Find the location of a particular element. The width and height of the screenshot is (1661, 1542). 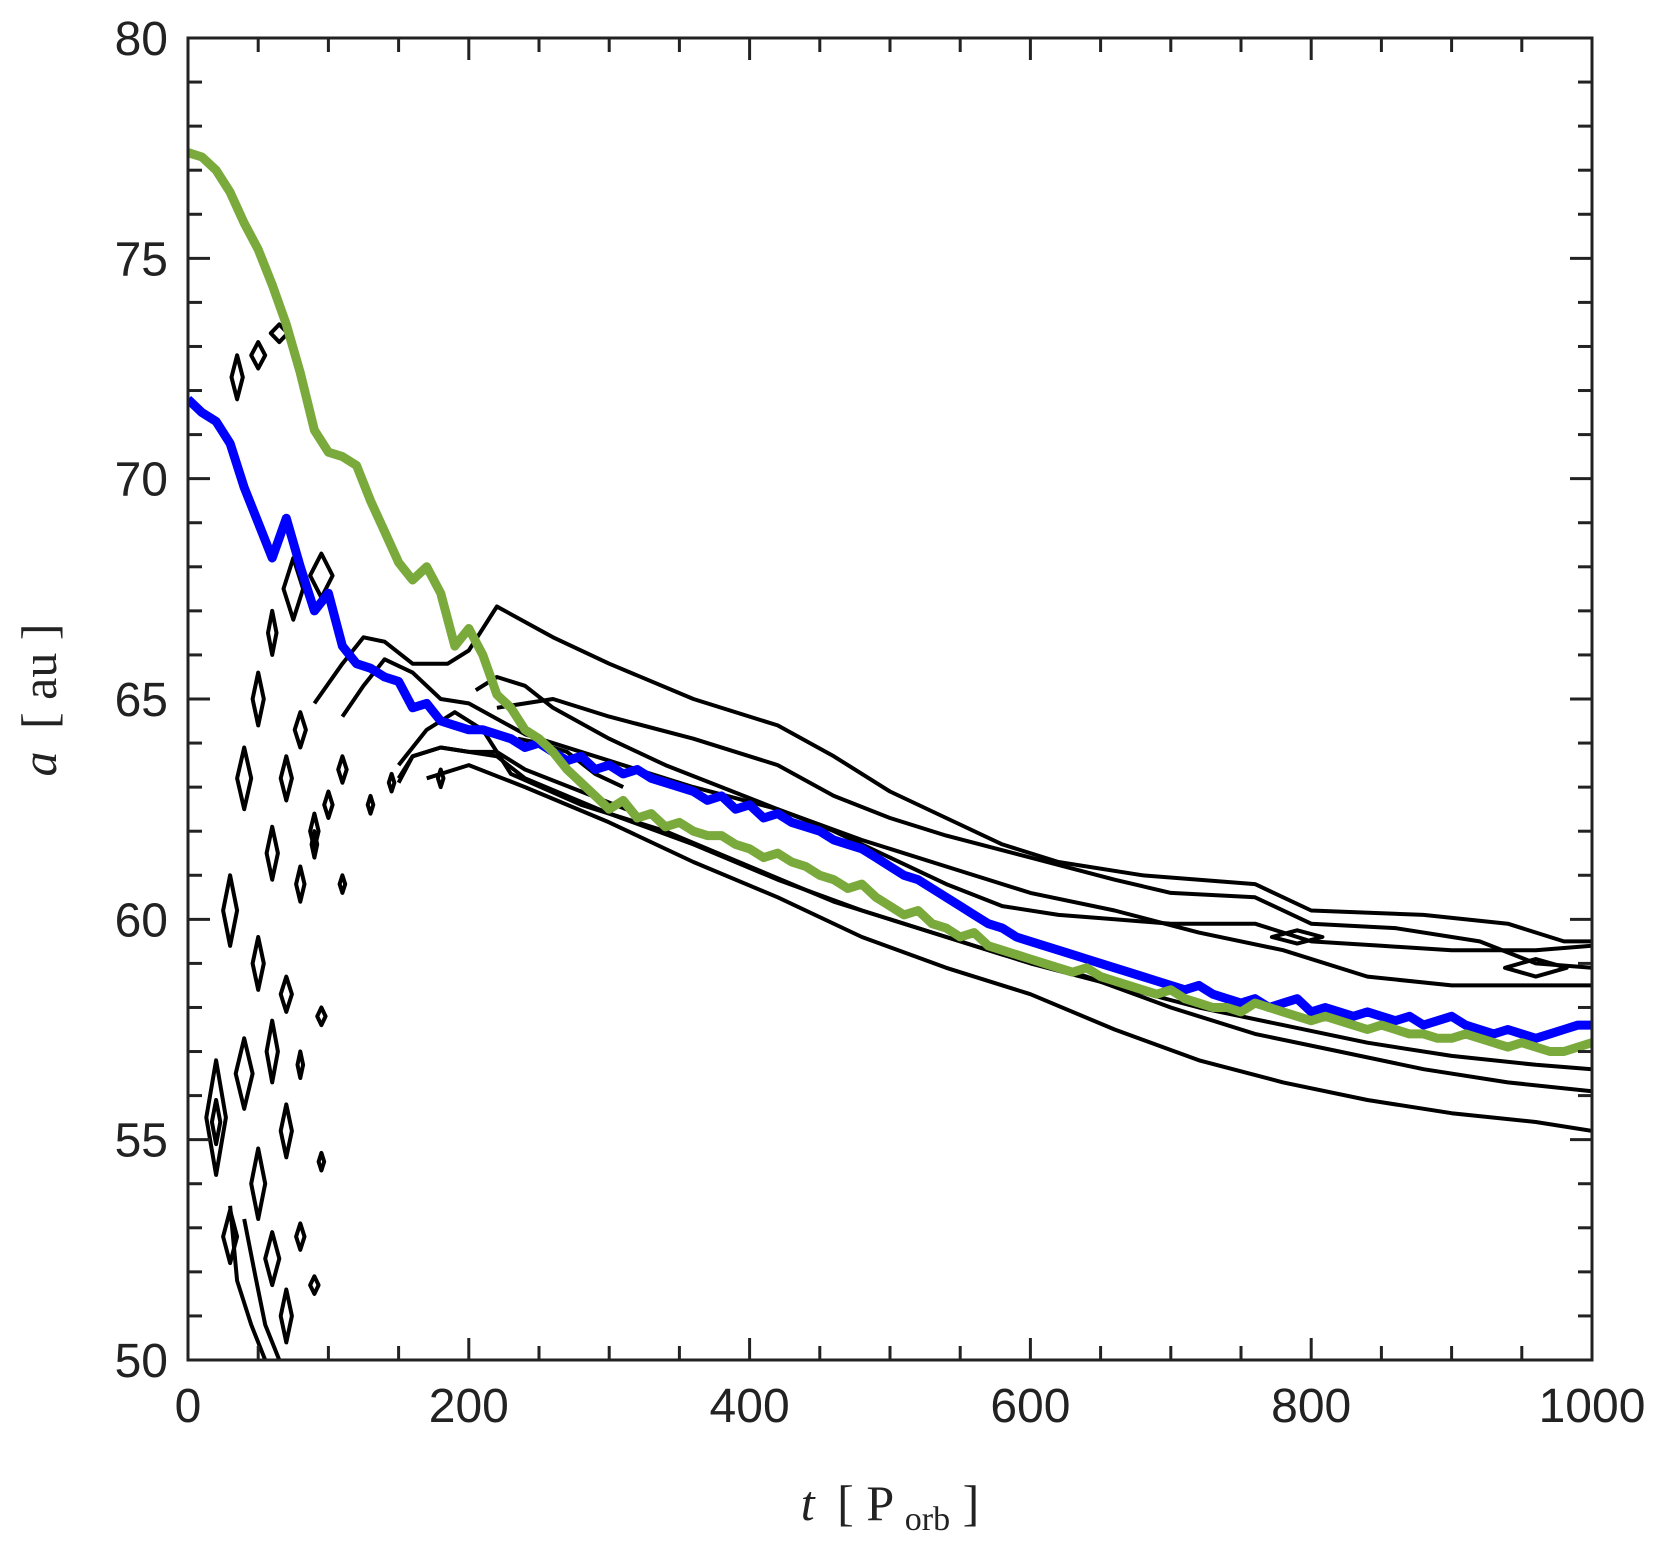

y-axis-close-bracket: ] is located at coordinates (39, 631).